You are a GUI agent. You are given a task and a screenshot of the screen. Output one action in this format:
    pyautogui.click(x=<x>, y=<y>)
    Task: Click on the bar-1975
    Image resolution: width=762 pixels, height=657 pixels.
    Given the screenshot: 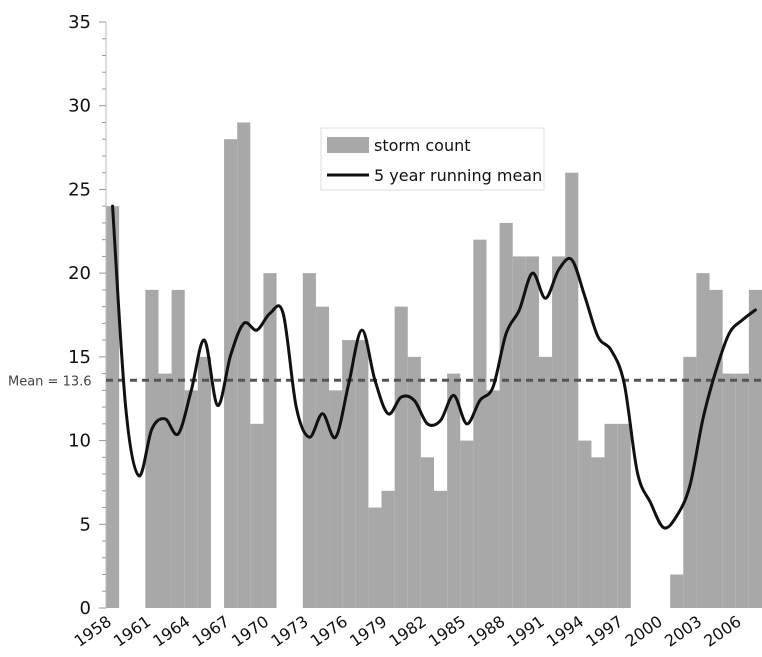 What is the action you would take?
    pyautogui.click(x=336, y=499)
    